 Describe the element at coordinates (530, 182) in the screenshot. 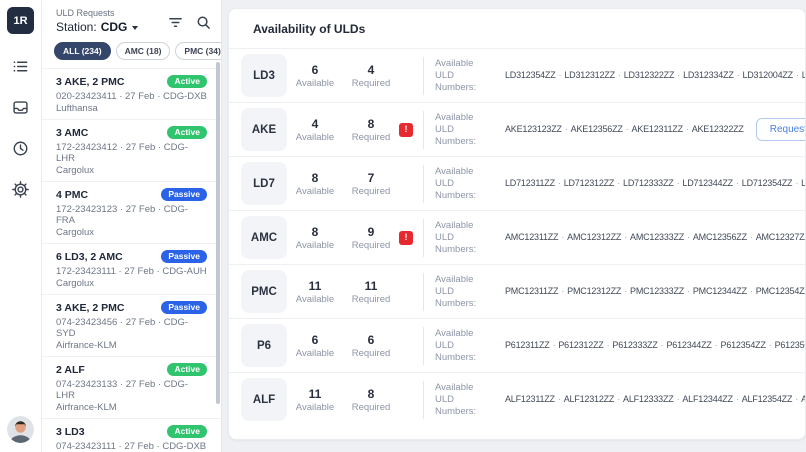

I see `uld-number: LD712311ZZ` at that location.